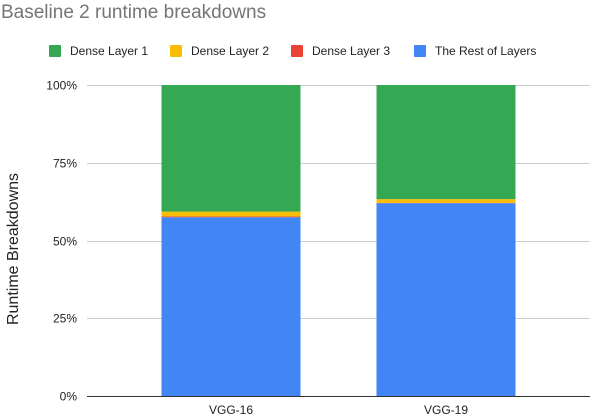 The image size is (592, 418). Describe the element at coordinates (65, 164) in the screenshot. I see `y-tick-label: 75%` at that location.